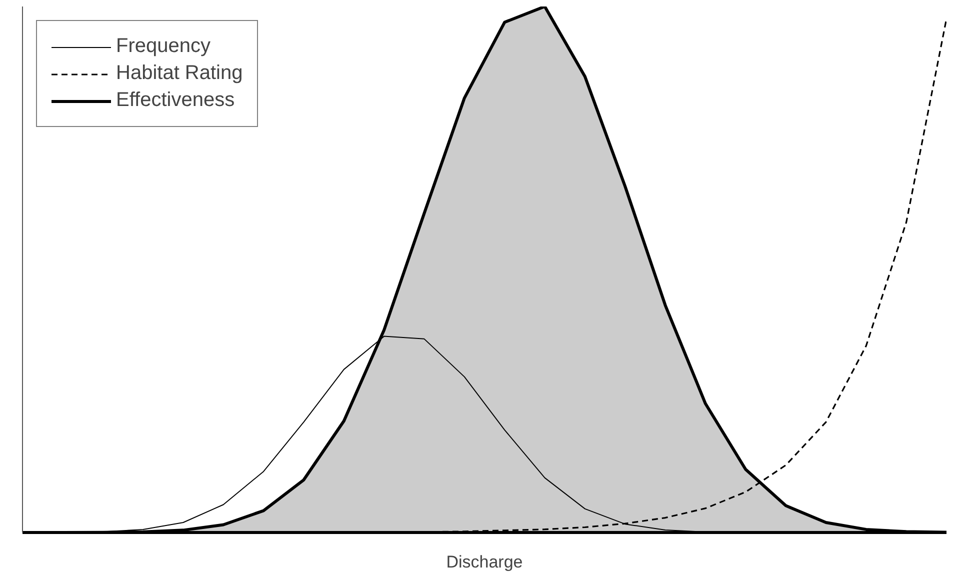 The height and width of the screenshot is (574, 954). What do you see at coordinates (163, 46) in the screenshot?
I see `legend-label: Frequency` at bounding box center [163, 46].